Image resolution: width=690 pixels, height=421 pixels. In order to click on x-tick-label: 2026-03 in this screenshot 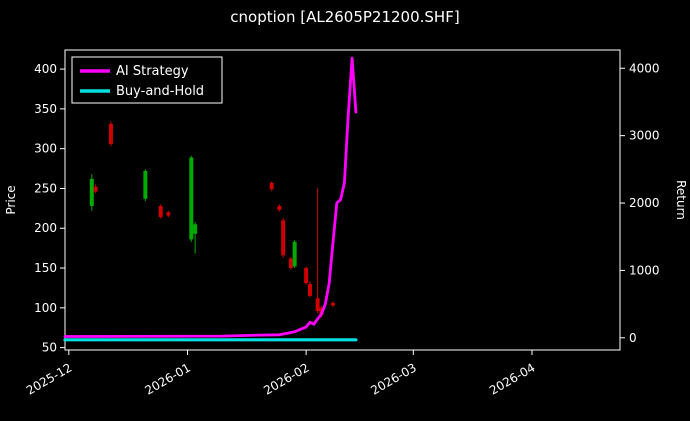, I will do `click(393, 378)`.